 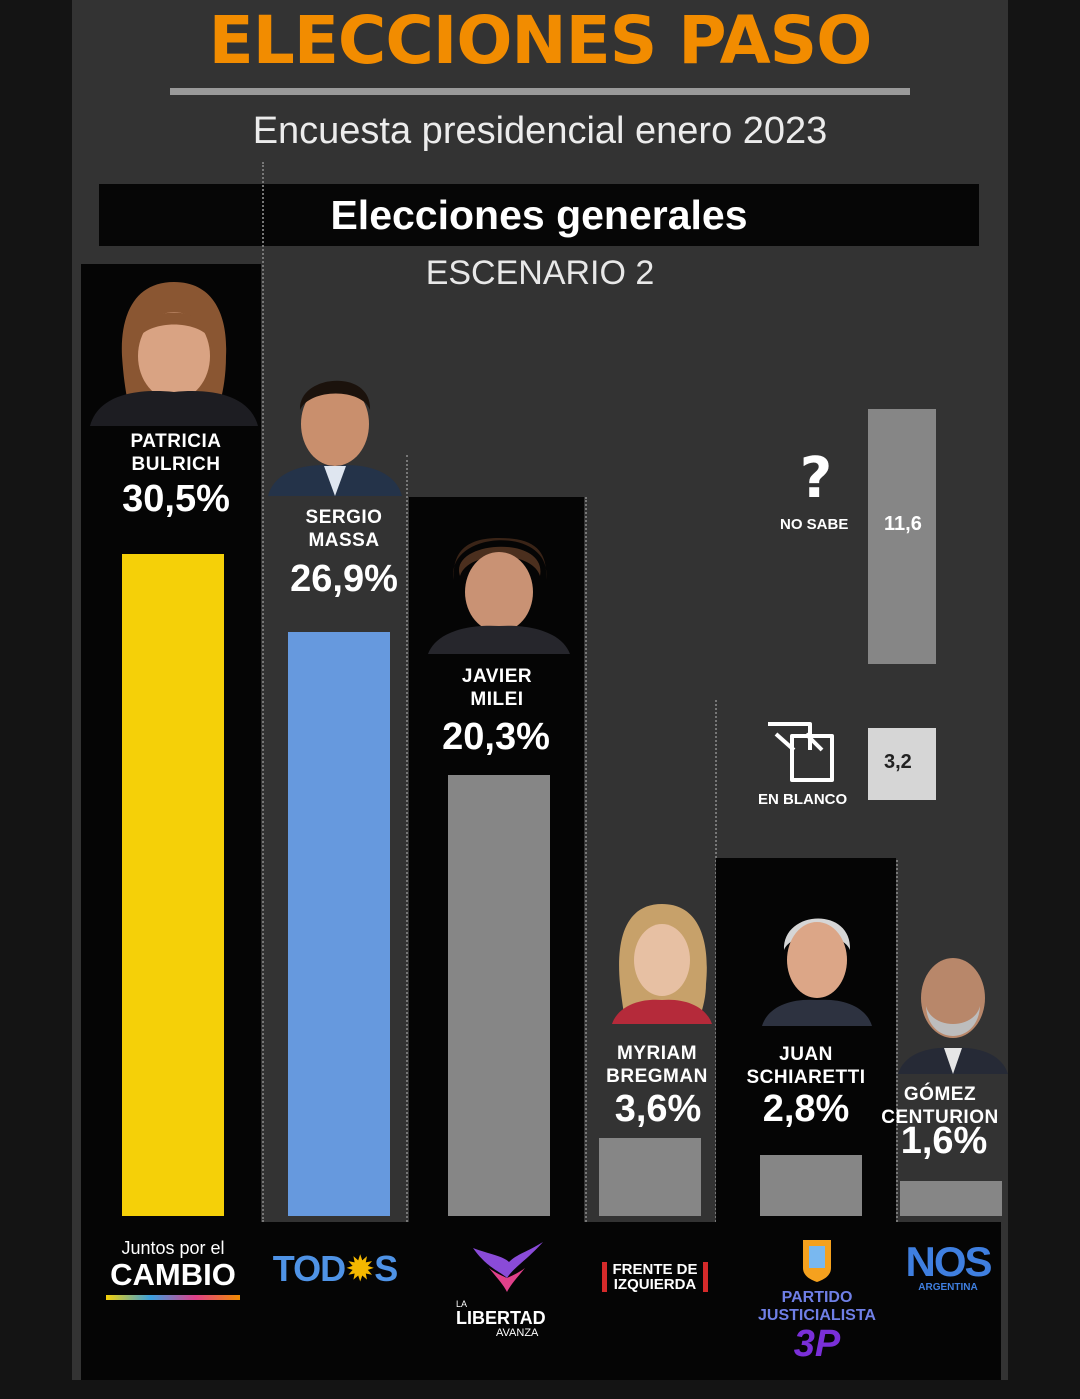 What do you see at coordinates (540, 273) in the screenshot?
I see `scenario-label: ESCENARIO 2` at bounding box center [540, 273].